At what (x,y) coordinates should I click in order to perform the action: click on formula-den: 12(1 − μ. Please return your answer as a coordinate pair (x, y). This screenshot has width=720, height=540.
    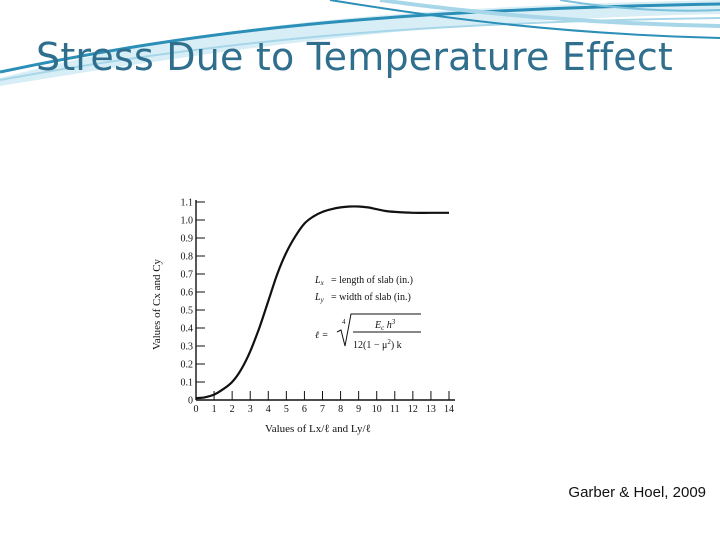
    Looking at the image, I should click on (370, 345).